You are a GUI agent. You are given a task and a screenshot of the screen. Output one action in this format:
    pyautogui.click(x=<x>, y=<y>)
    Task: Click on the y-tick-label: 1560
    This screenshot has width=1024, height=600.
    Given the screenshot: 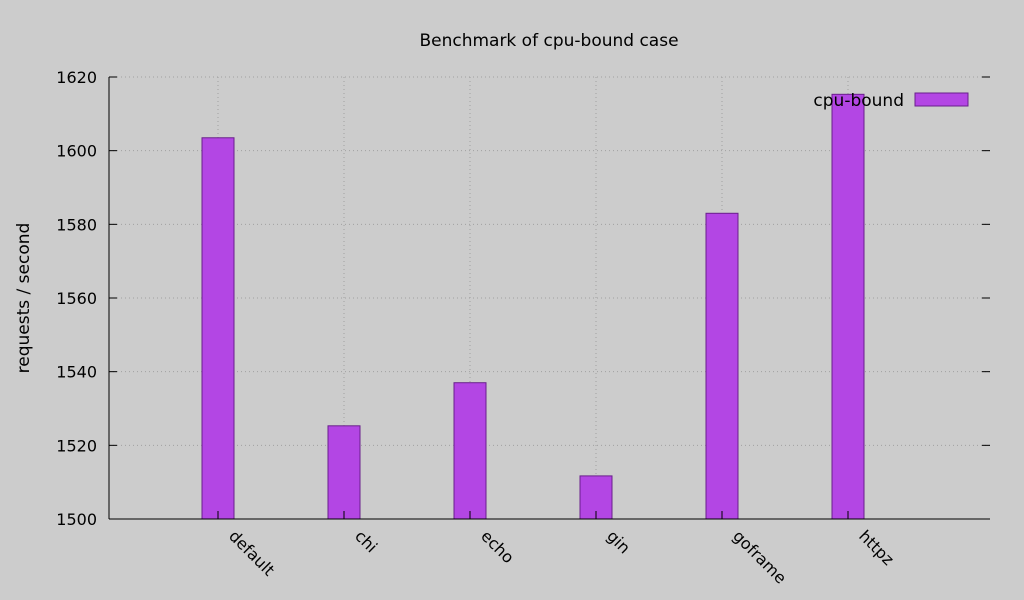 What is the action you would take?
    pyautogui.click(x=76, y=298)
    